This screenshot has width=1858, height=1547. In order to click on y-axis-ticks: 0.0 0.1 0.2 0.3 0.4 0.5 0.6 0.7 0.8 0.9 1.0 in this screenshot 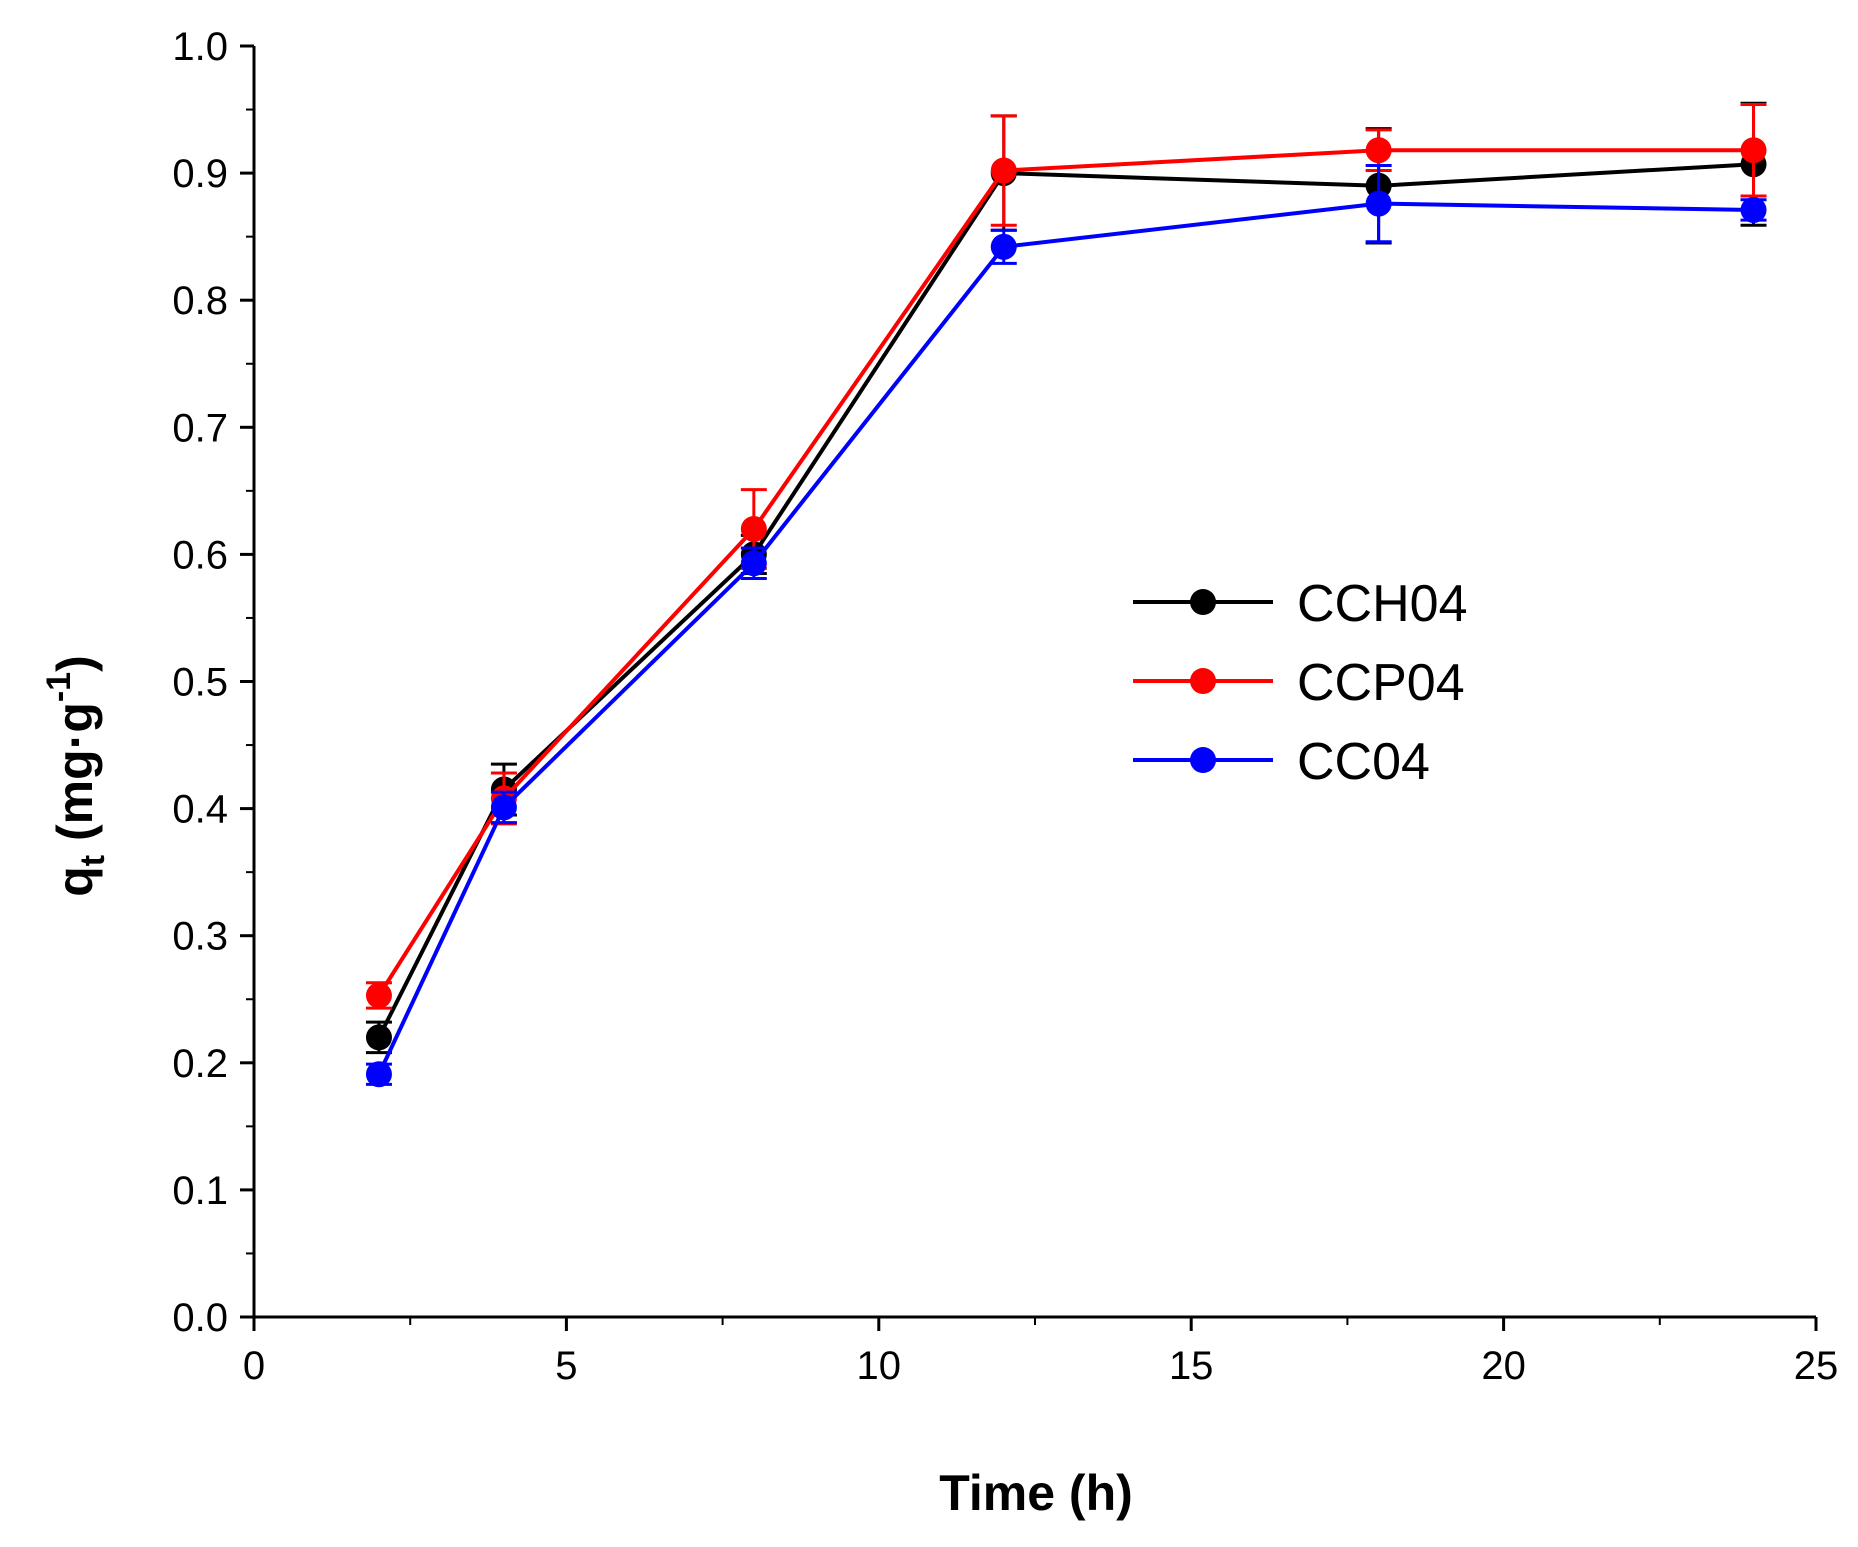, I will do `click(213, 682)`.